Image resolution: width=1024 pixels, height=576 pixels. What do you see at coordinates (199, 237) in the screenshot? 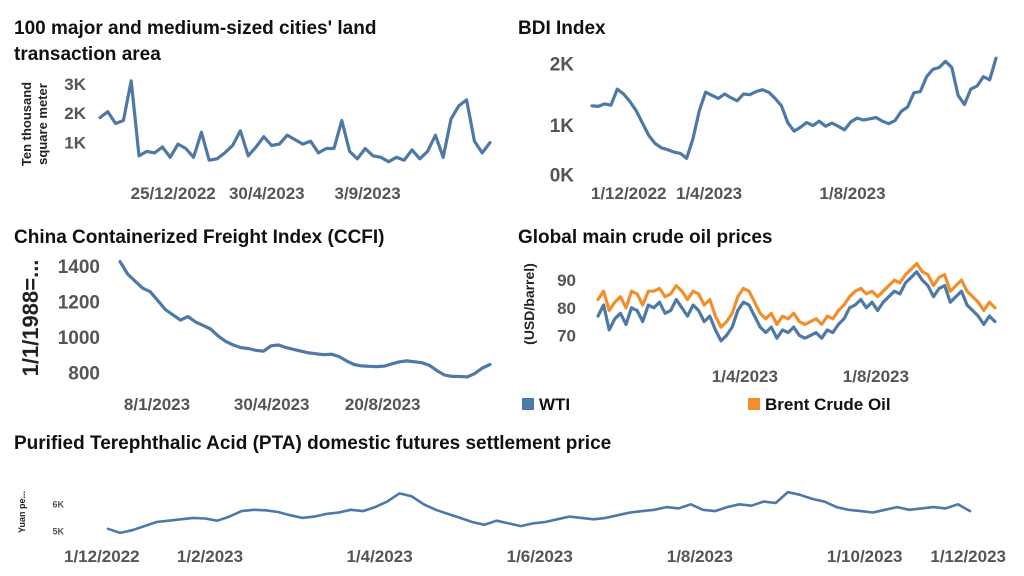
I see `ccfi-title: China Containerized Freight Index (CCFI)` at bounding box center [199, 237].